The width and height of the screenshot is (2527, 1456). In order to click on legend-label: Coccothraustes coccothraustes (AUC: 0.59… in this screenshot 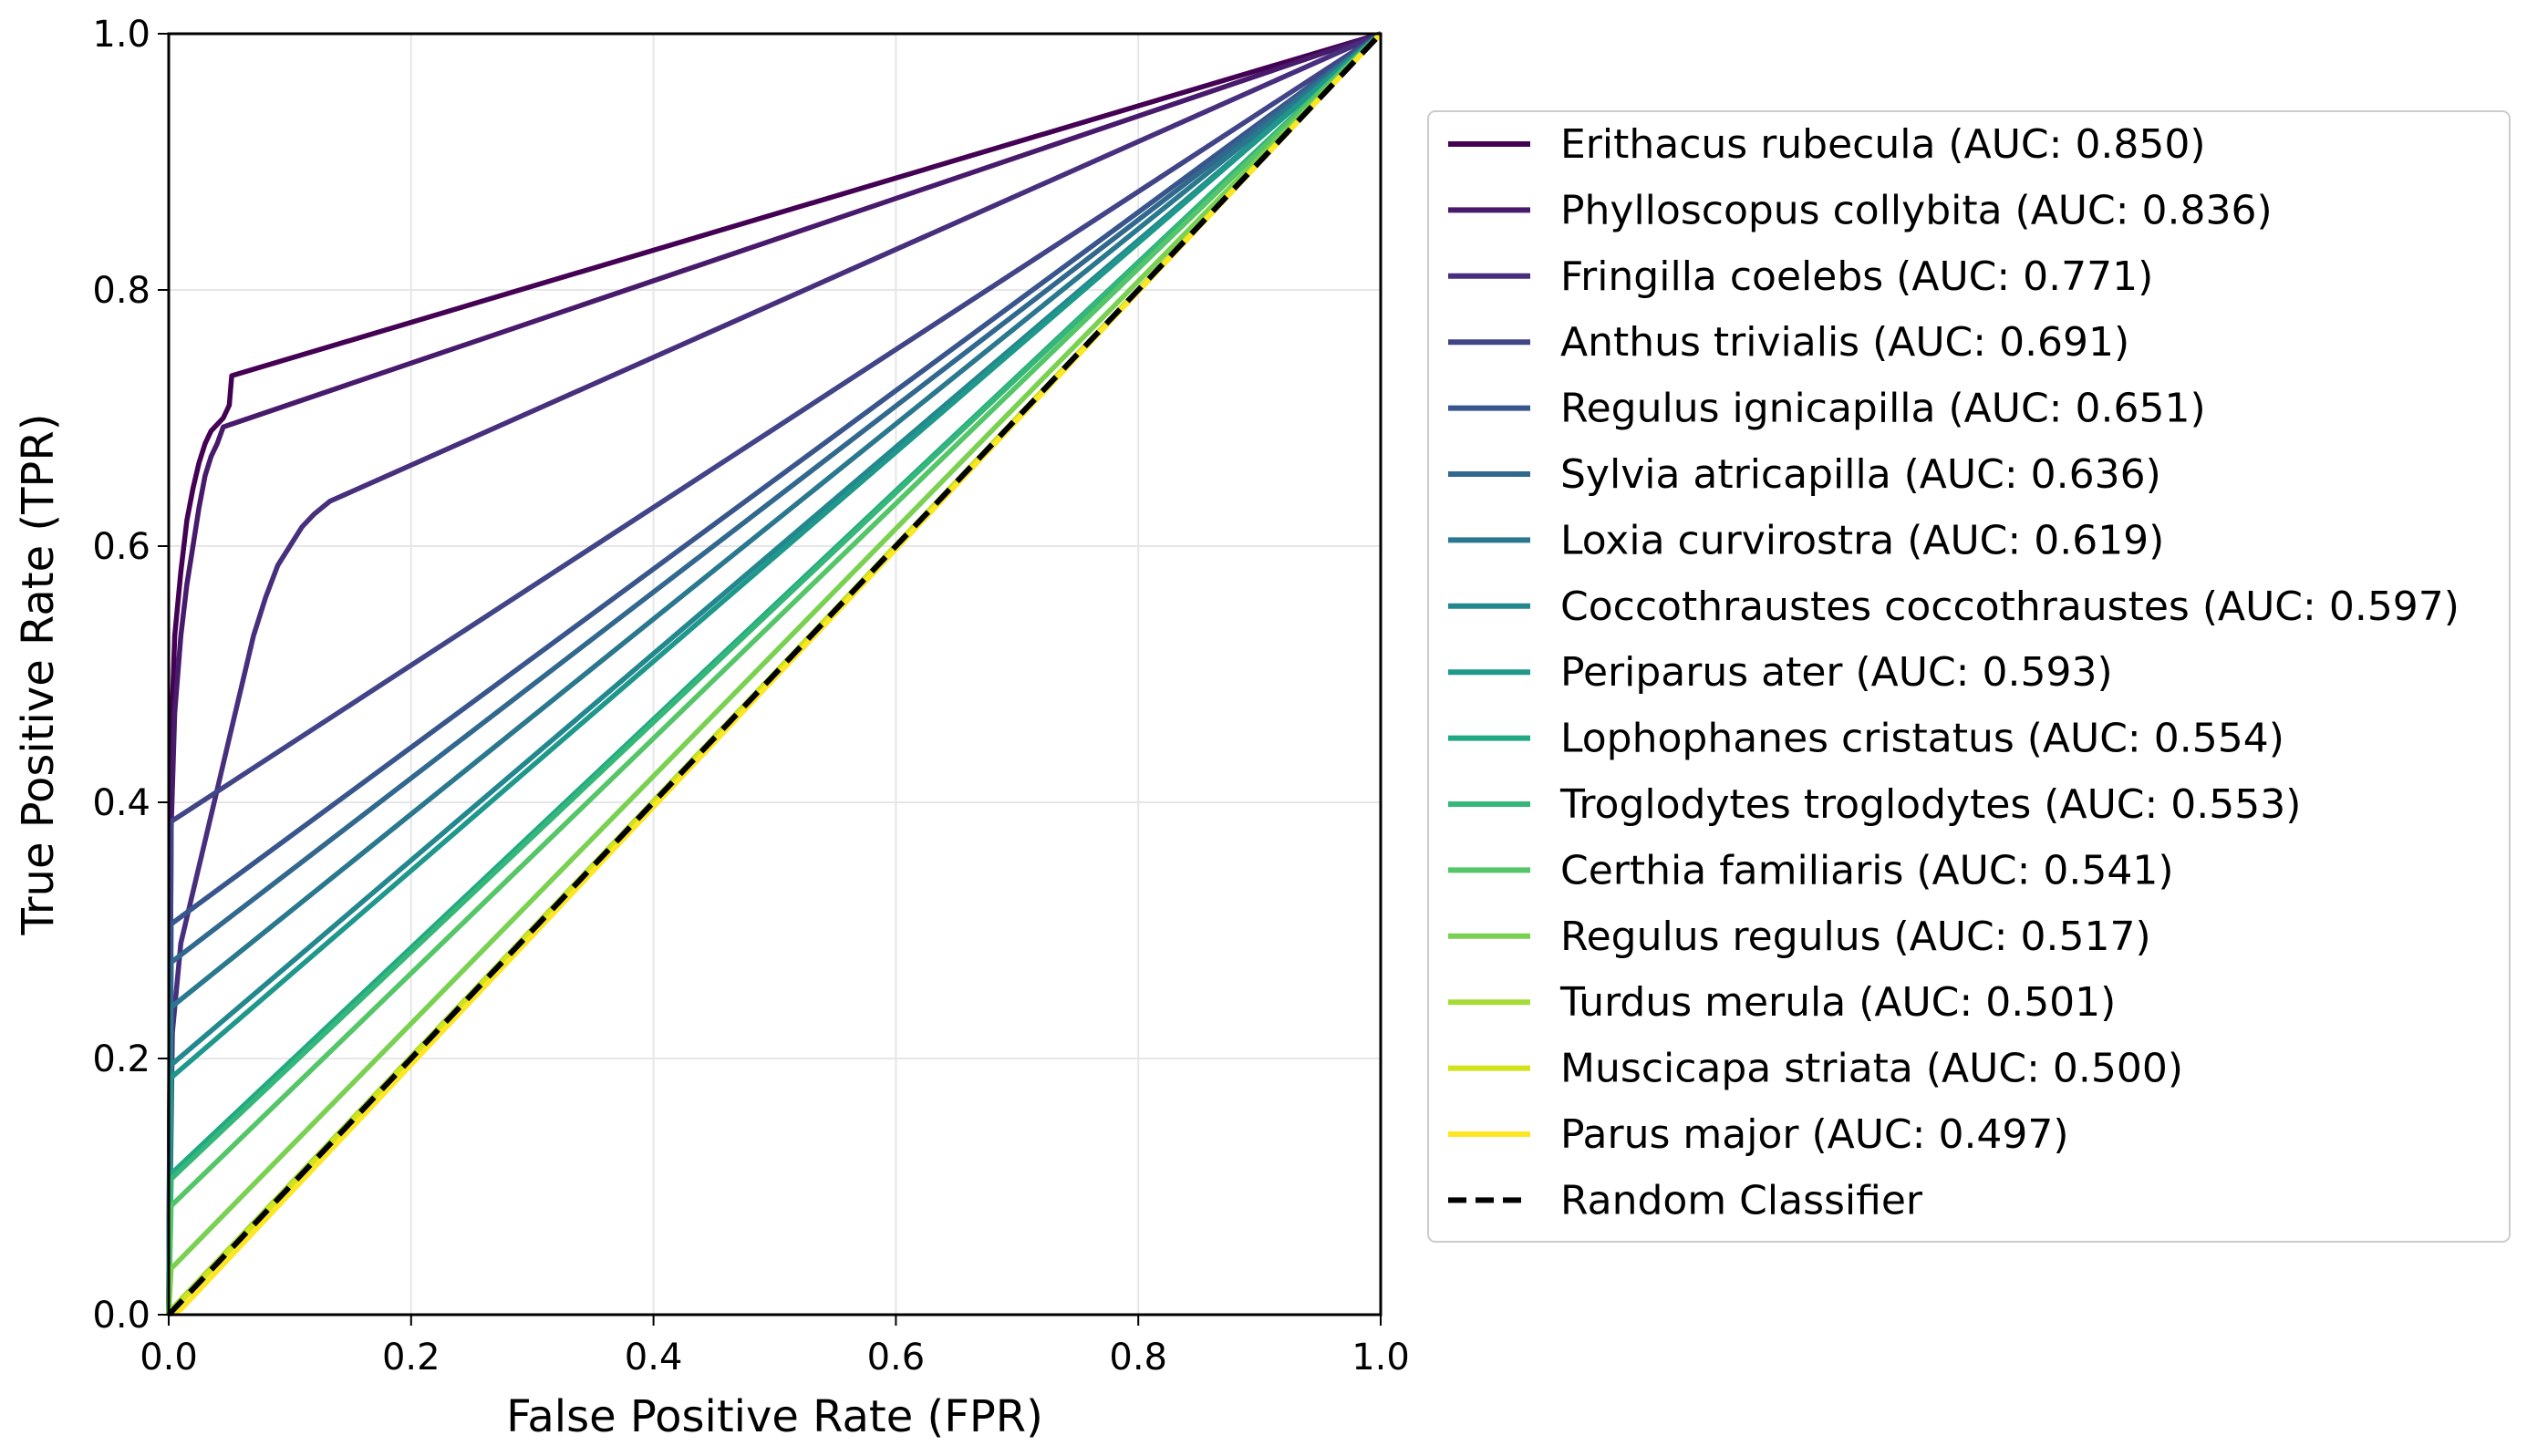, I will do `click(2010, 606)`.